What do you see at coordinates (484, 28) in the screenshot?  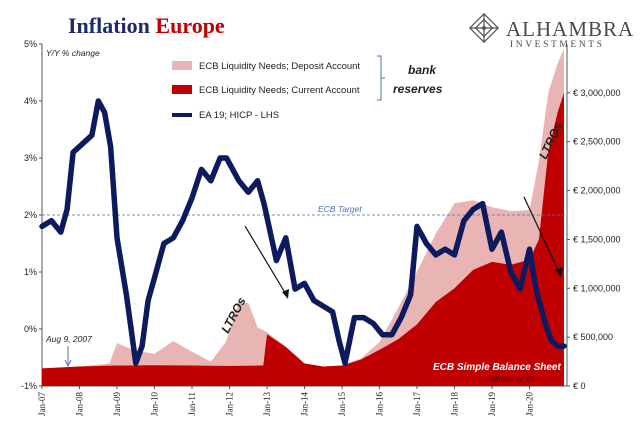 I see `alhambra-logo-icon` at bounding box center [484, 28].